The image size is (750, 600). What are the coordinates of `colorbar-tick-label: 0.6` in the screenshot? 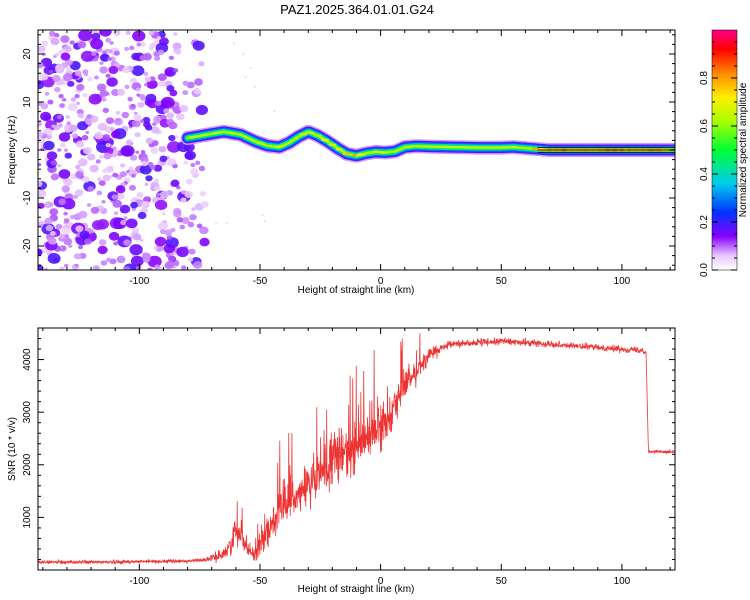 It's located at (704, 126).